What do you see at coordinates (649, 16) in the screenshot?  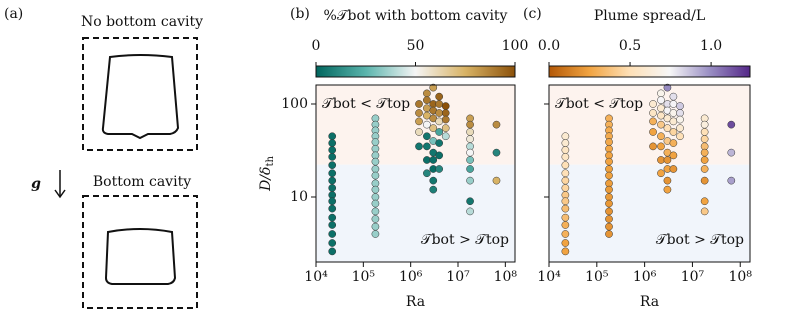 I see `colorbar-label: Plume spread/L` at bounding box center [649, 16].